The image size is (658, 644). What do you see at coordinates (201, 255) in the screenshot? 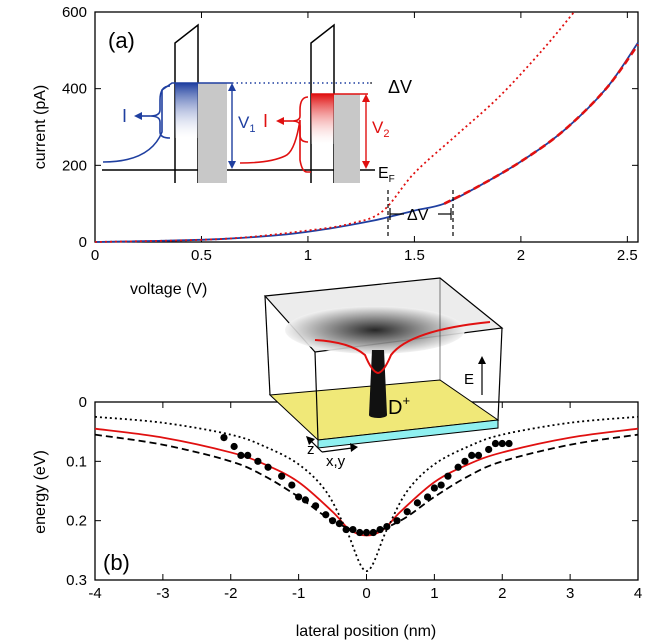
I see `panel-a-xtick-label: 0.5` at bounding box center [201, 255].